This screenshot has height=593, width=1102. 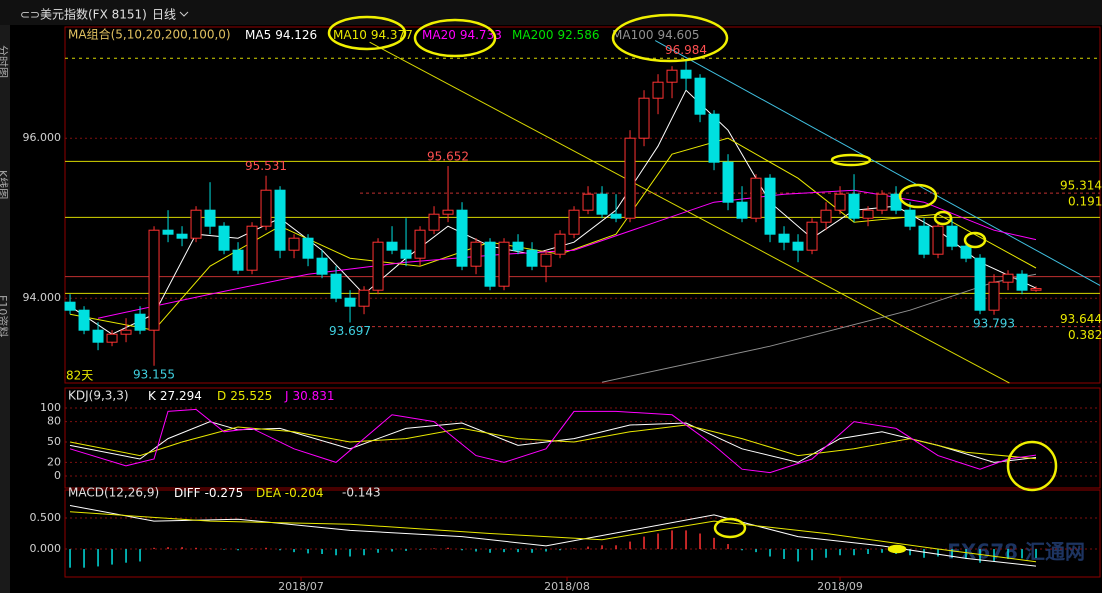 What do you see at coordinates (5, 316) in the screenshot?
I see `sidebar-tab: F10资料` at bounding box center [5, 316].